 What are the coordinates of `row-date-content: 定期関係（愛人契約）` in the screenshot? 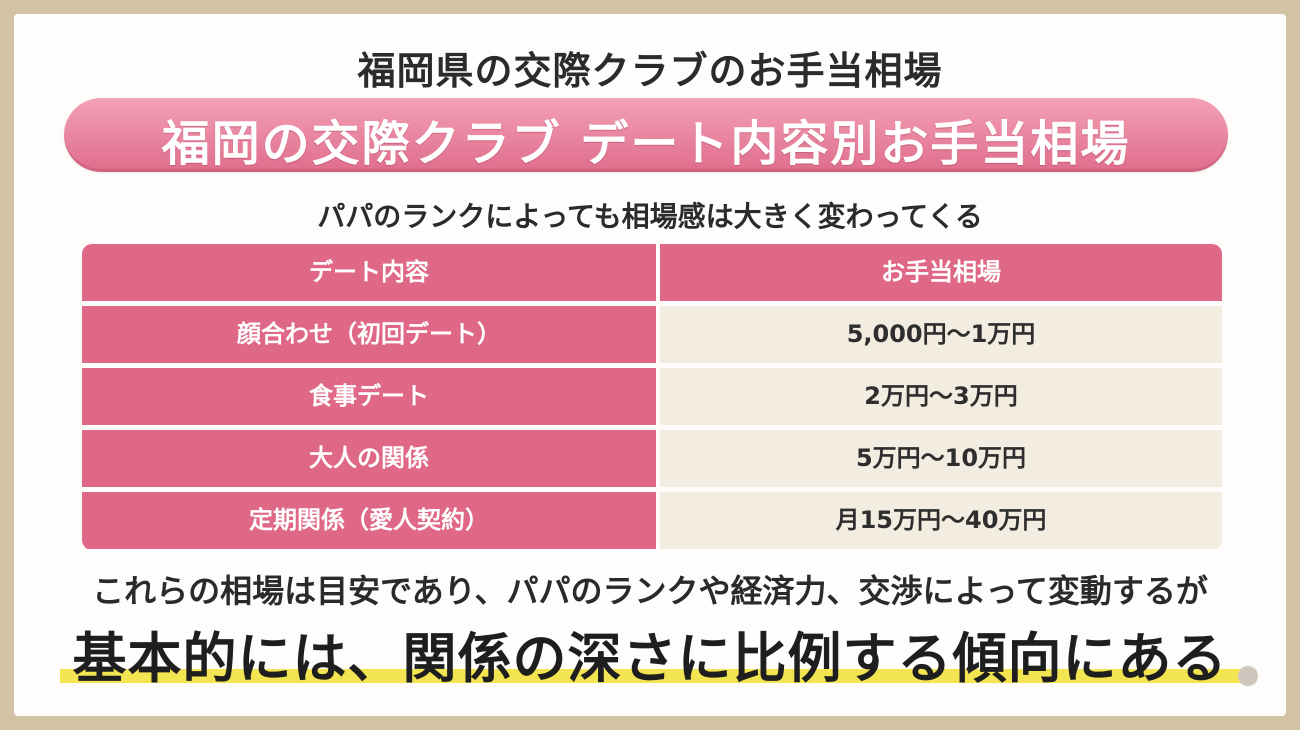 It's located at (369, 520).